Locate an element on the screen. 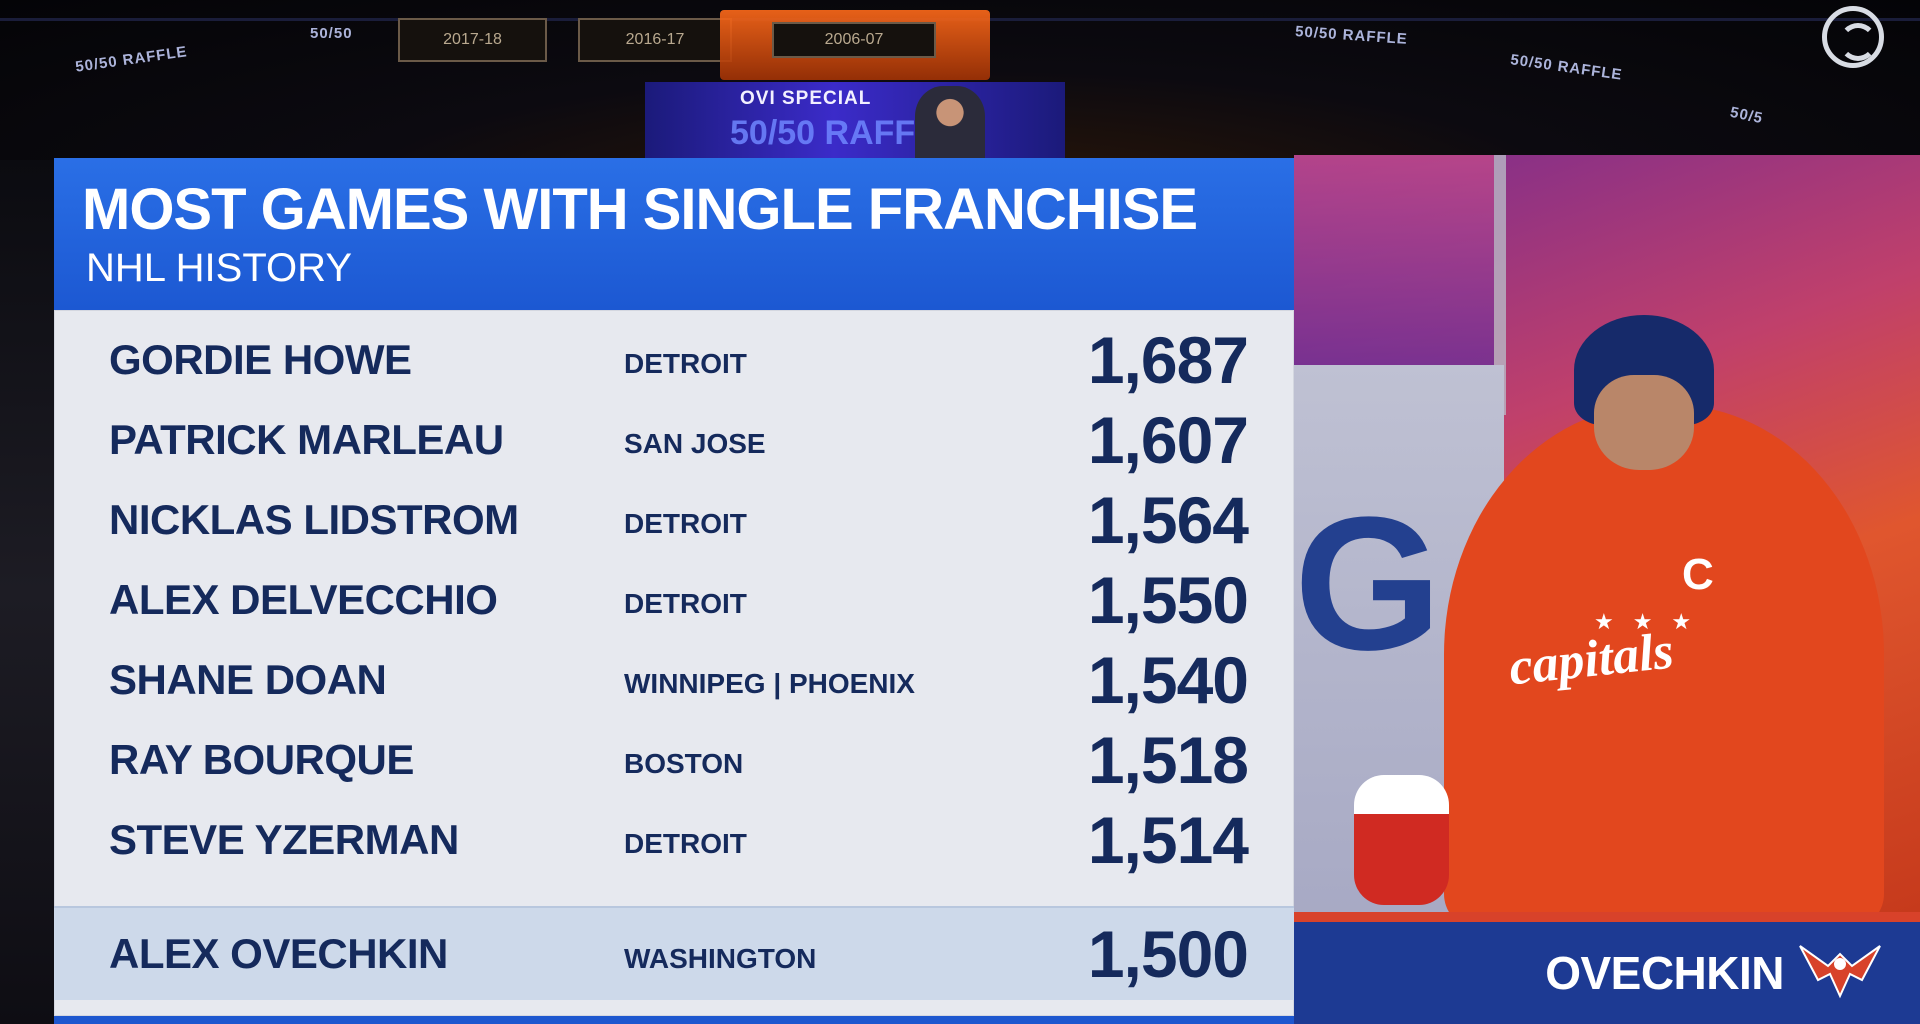 The width and height of the screenshot is (1920, 1024). player-name: ALEX OVECHKIN is located at coordinates (278, 953).